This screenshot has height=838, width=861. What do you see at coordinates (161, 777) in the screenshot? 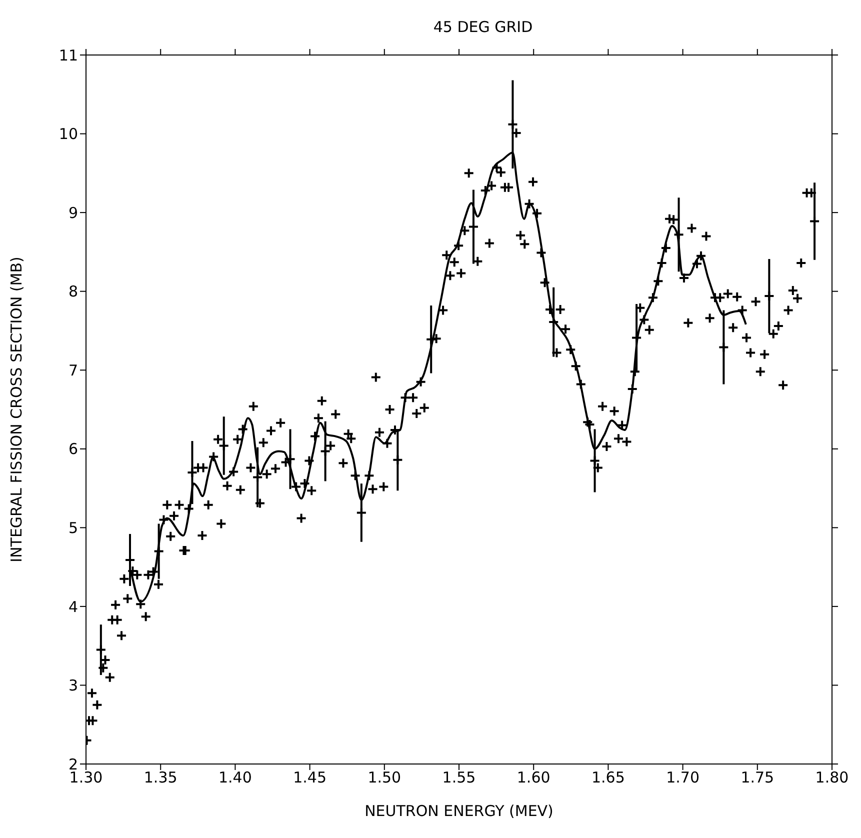
I see `x-tick-label: 1.35` at bounding box center [161, 777].